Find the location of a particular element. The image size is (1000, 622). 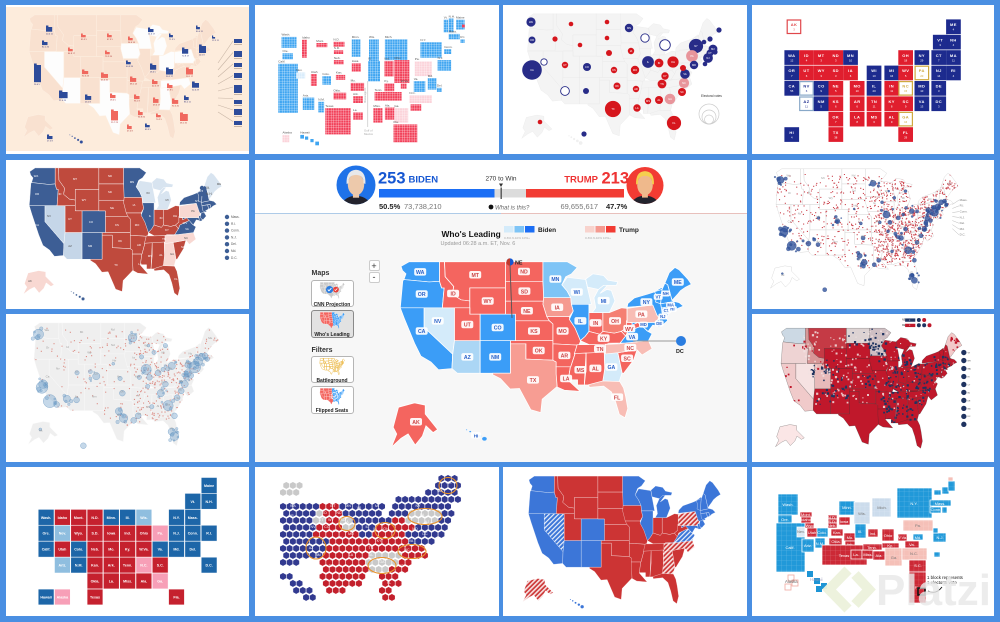

svg-text: Al is located at coordinates (898, 250).